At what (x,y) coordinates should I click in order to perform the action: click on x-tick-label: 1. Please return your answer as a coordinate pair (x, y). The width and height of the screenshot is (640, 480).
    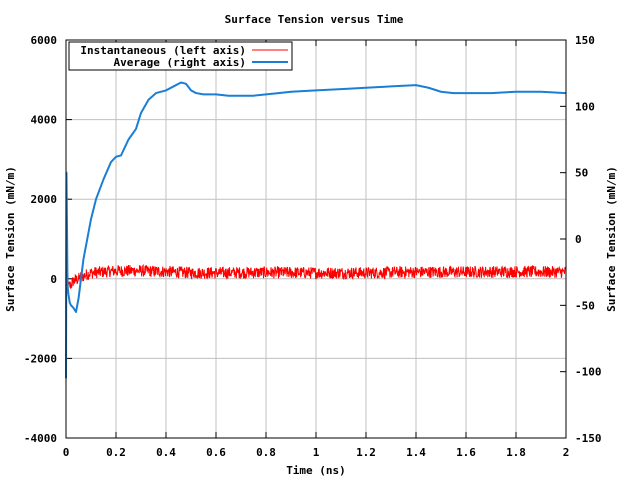
    Looking at the image, I should click on (316, 452).